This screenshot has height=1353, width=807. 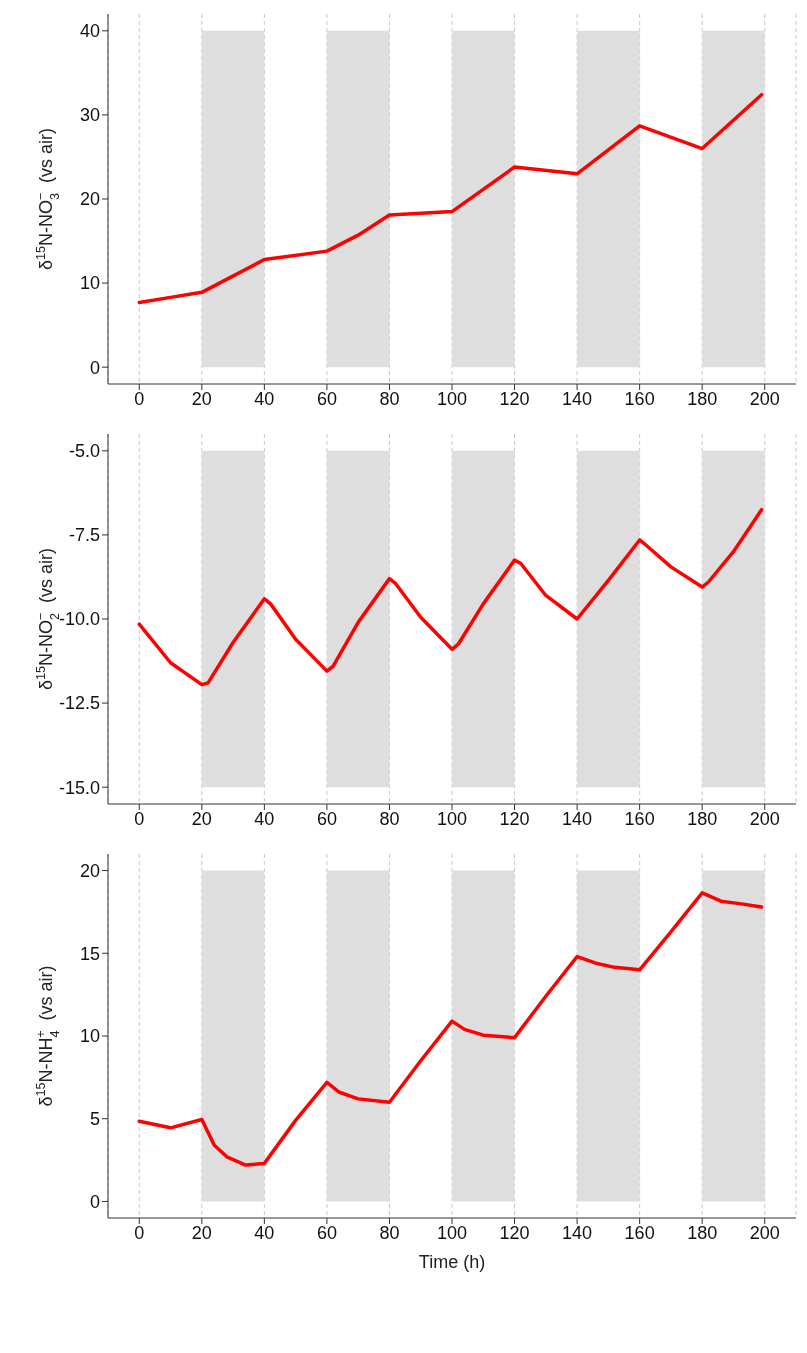 I want to click on y-tick-label: 40, so click(x=89, y=31).